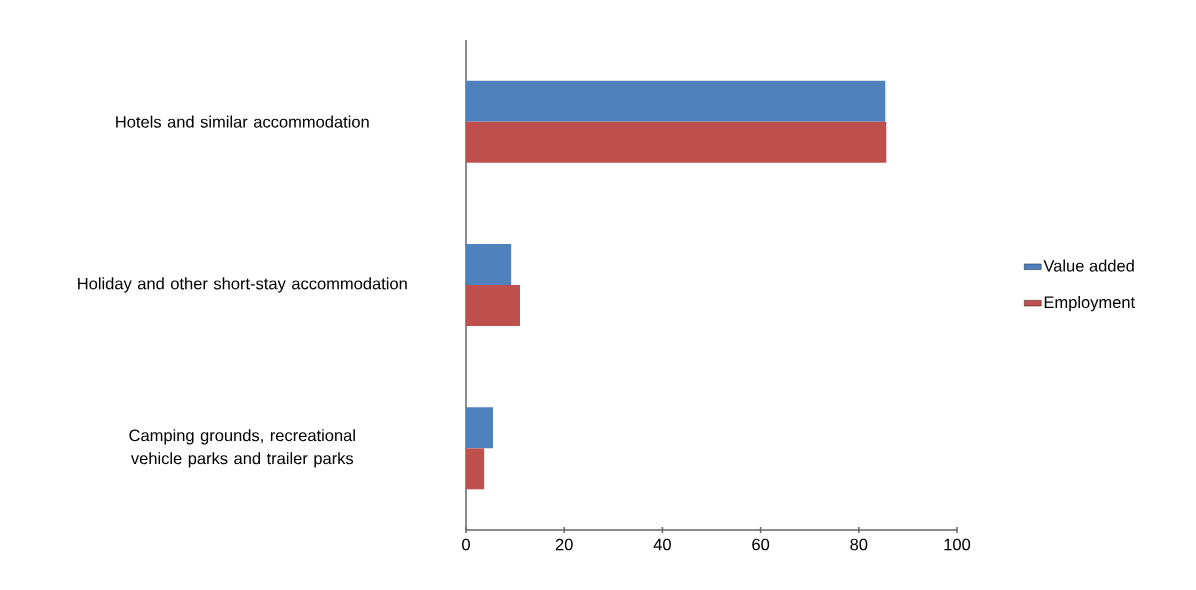  I want to click on x-tick-label: 100, so click(957, 544).